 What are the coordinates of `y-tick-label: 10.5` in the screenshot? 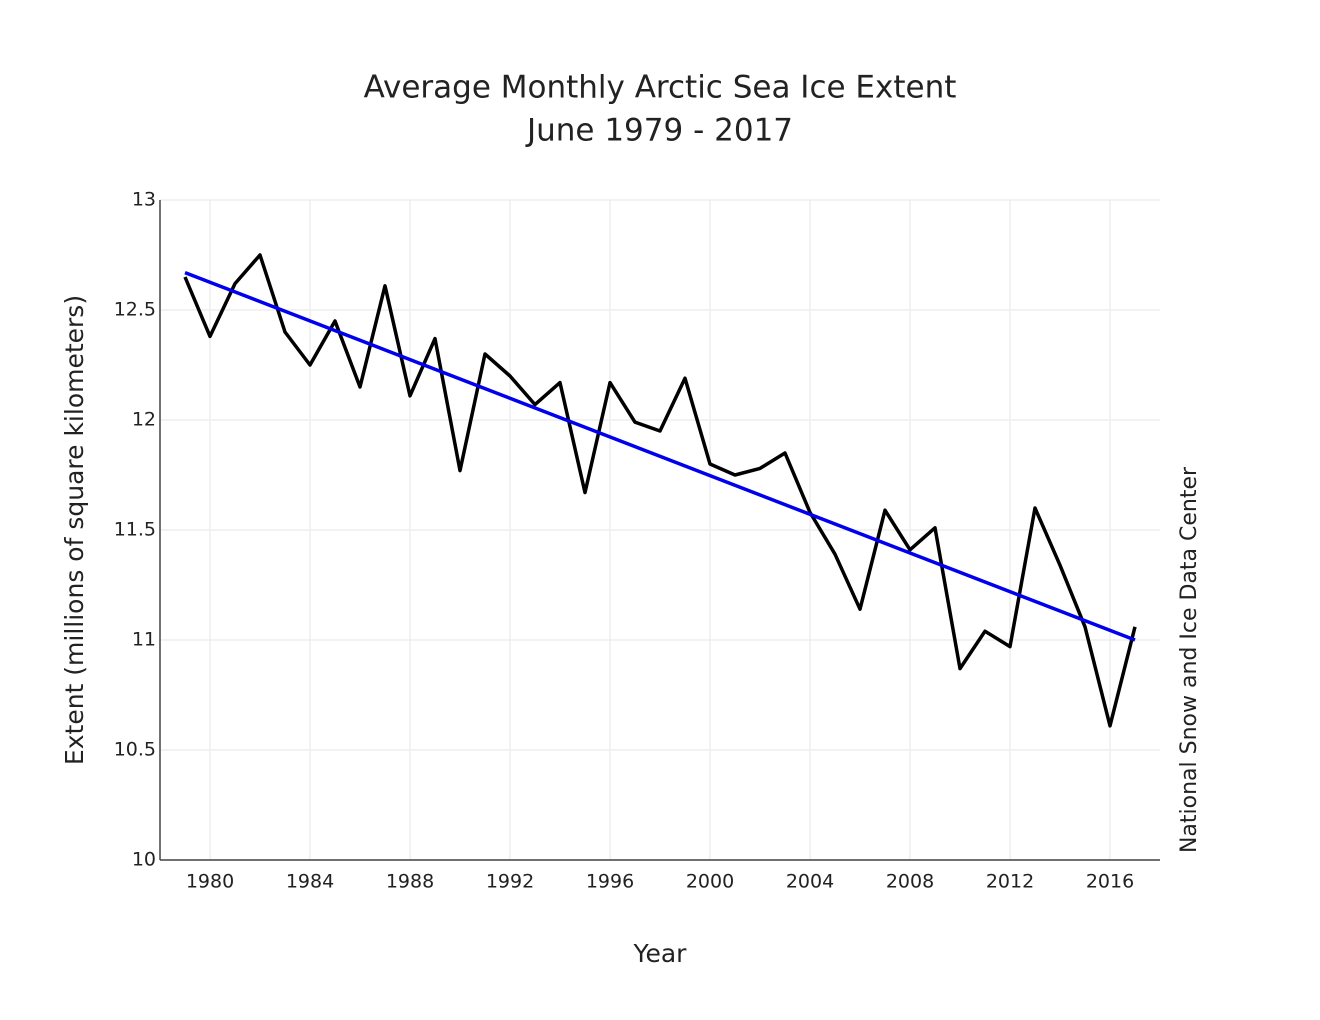 It's located at (135, 750).